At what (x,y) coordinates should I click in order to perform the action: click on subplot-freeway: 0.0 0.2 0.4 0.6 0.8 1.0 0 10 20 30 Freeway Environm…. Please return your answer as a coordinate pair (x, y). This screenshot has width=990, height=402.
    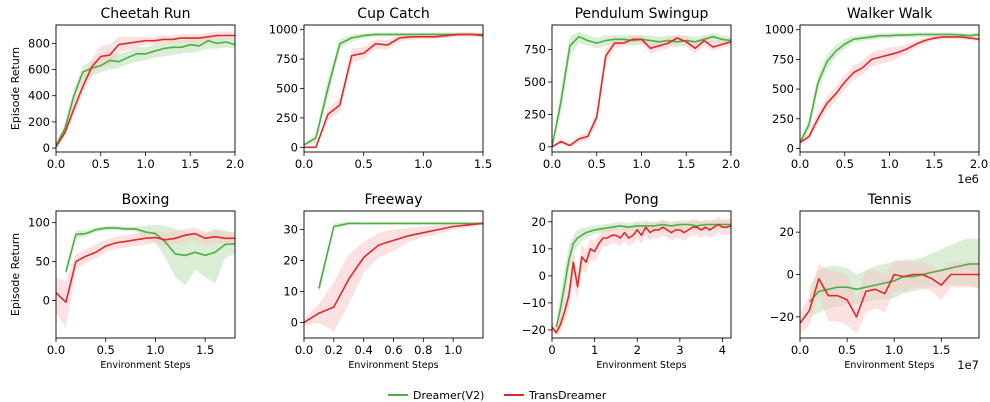
    Looking at the image, I should click on (383, 281).